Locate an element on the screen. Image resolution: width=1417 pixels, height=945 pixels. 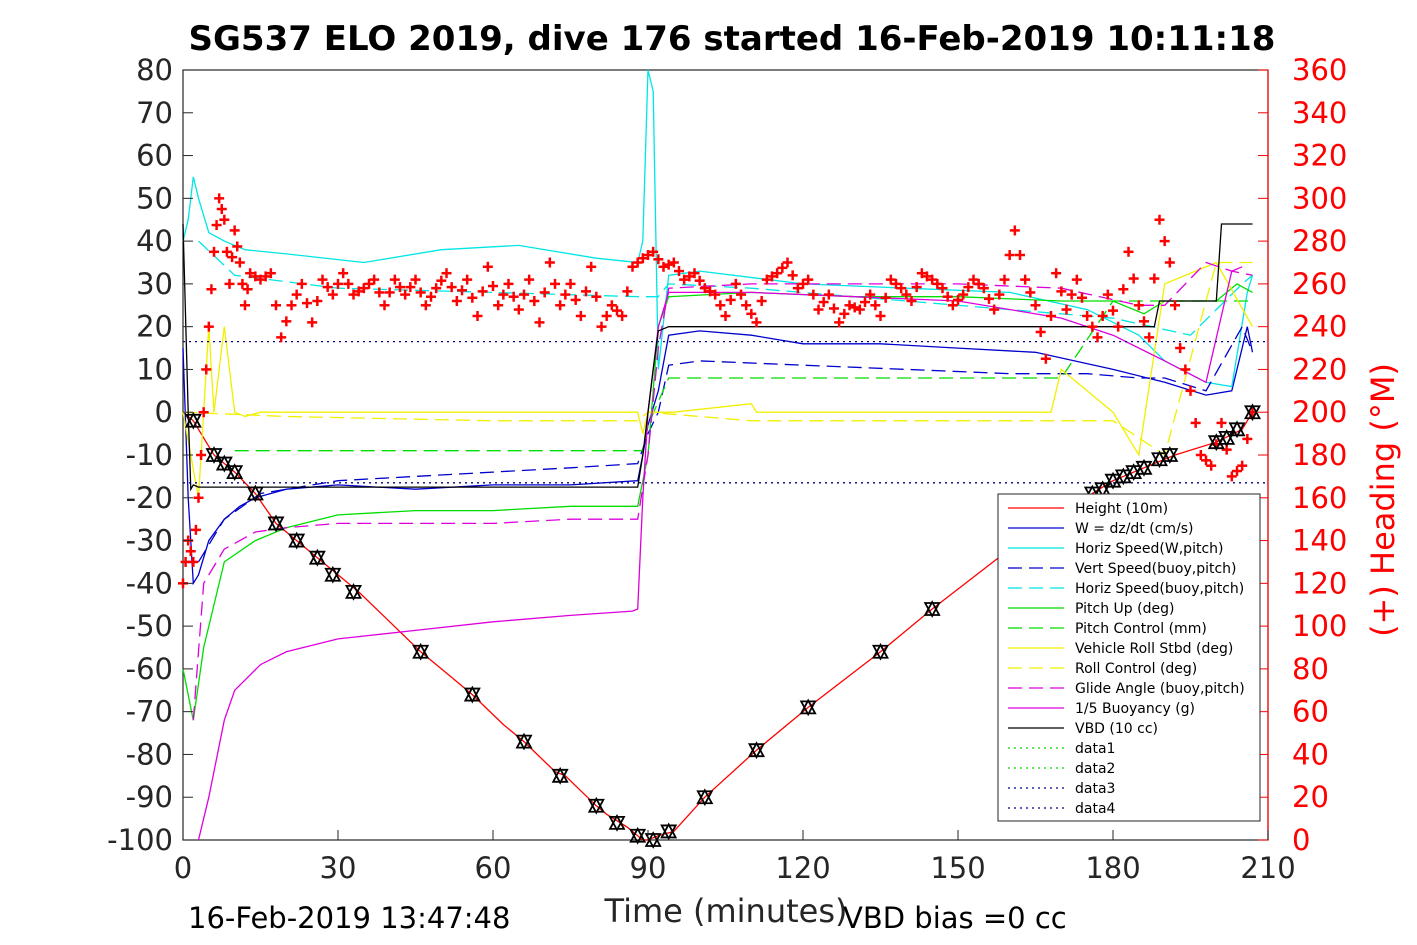
legend-label: data4 is located at coordinates (1095, 809).